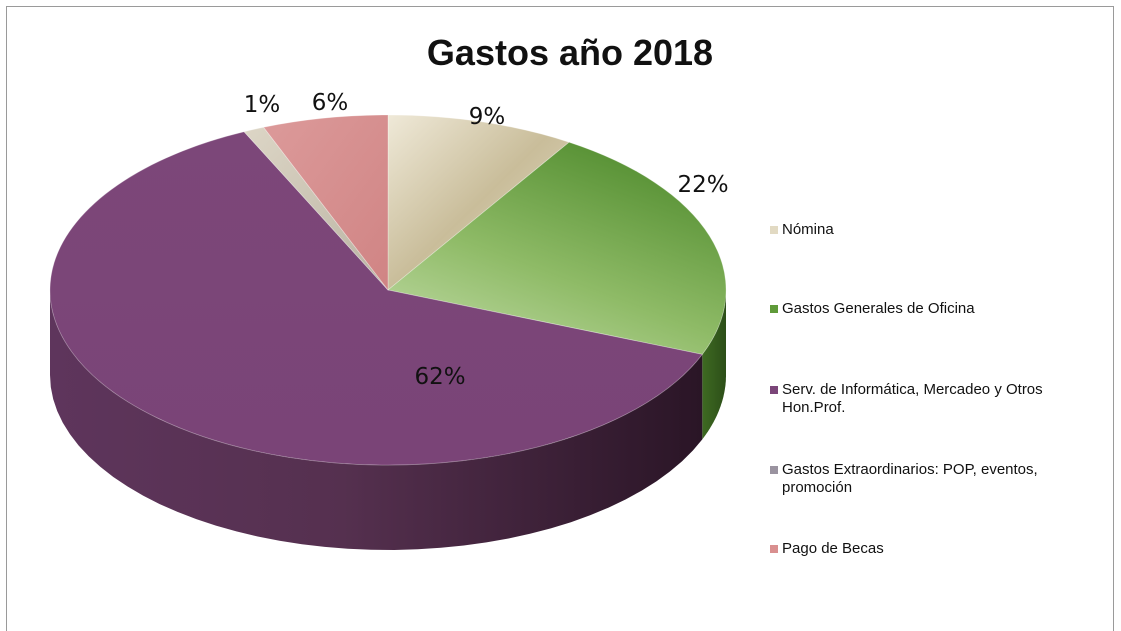 This screenshot has height=631, width=1121. I want to click on pie-side-gastos-generales, so click(714, 365).